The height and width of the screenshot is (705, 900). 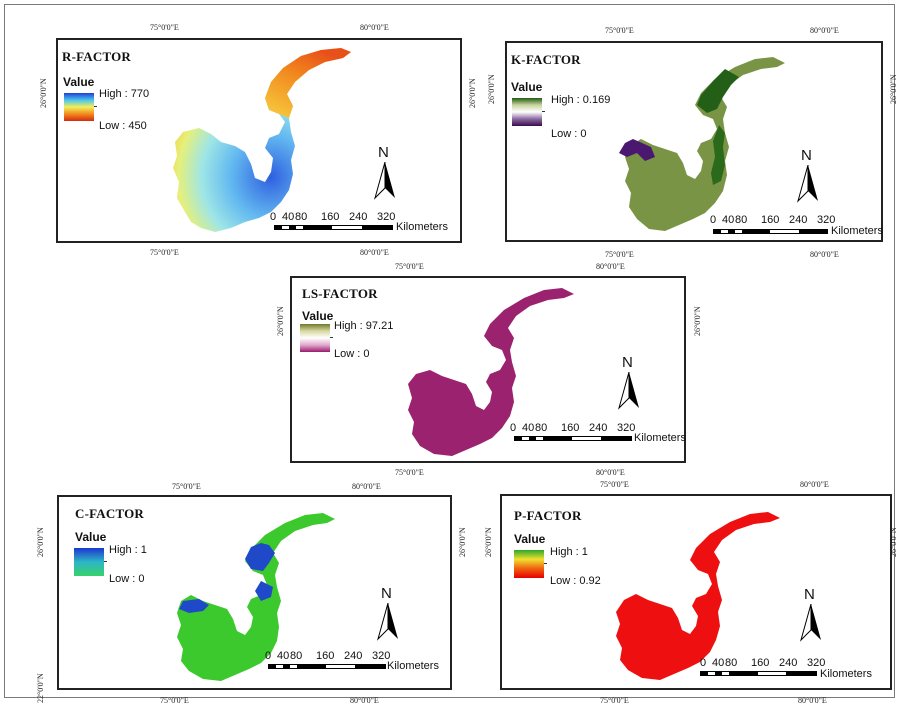 What do you see at coordinates (97, 56) in the screenshot?
I see `map-title: R-FACTOR` at bounding box center [97, 56].